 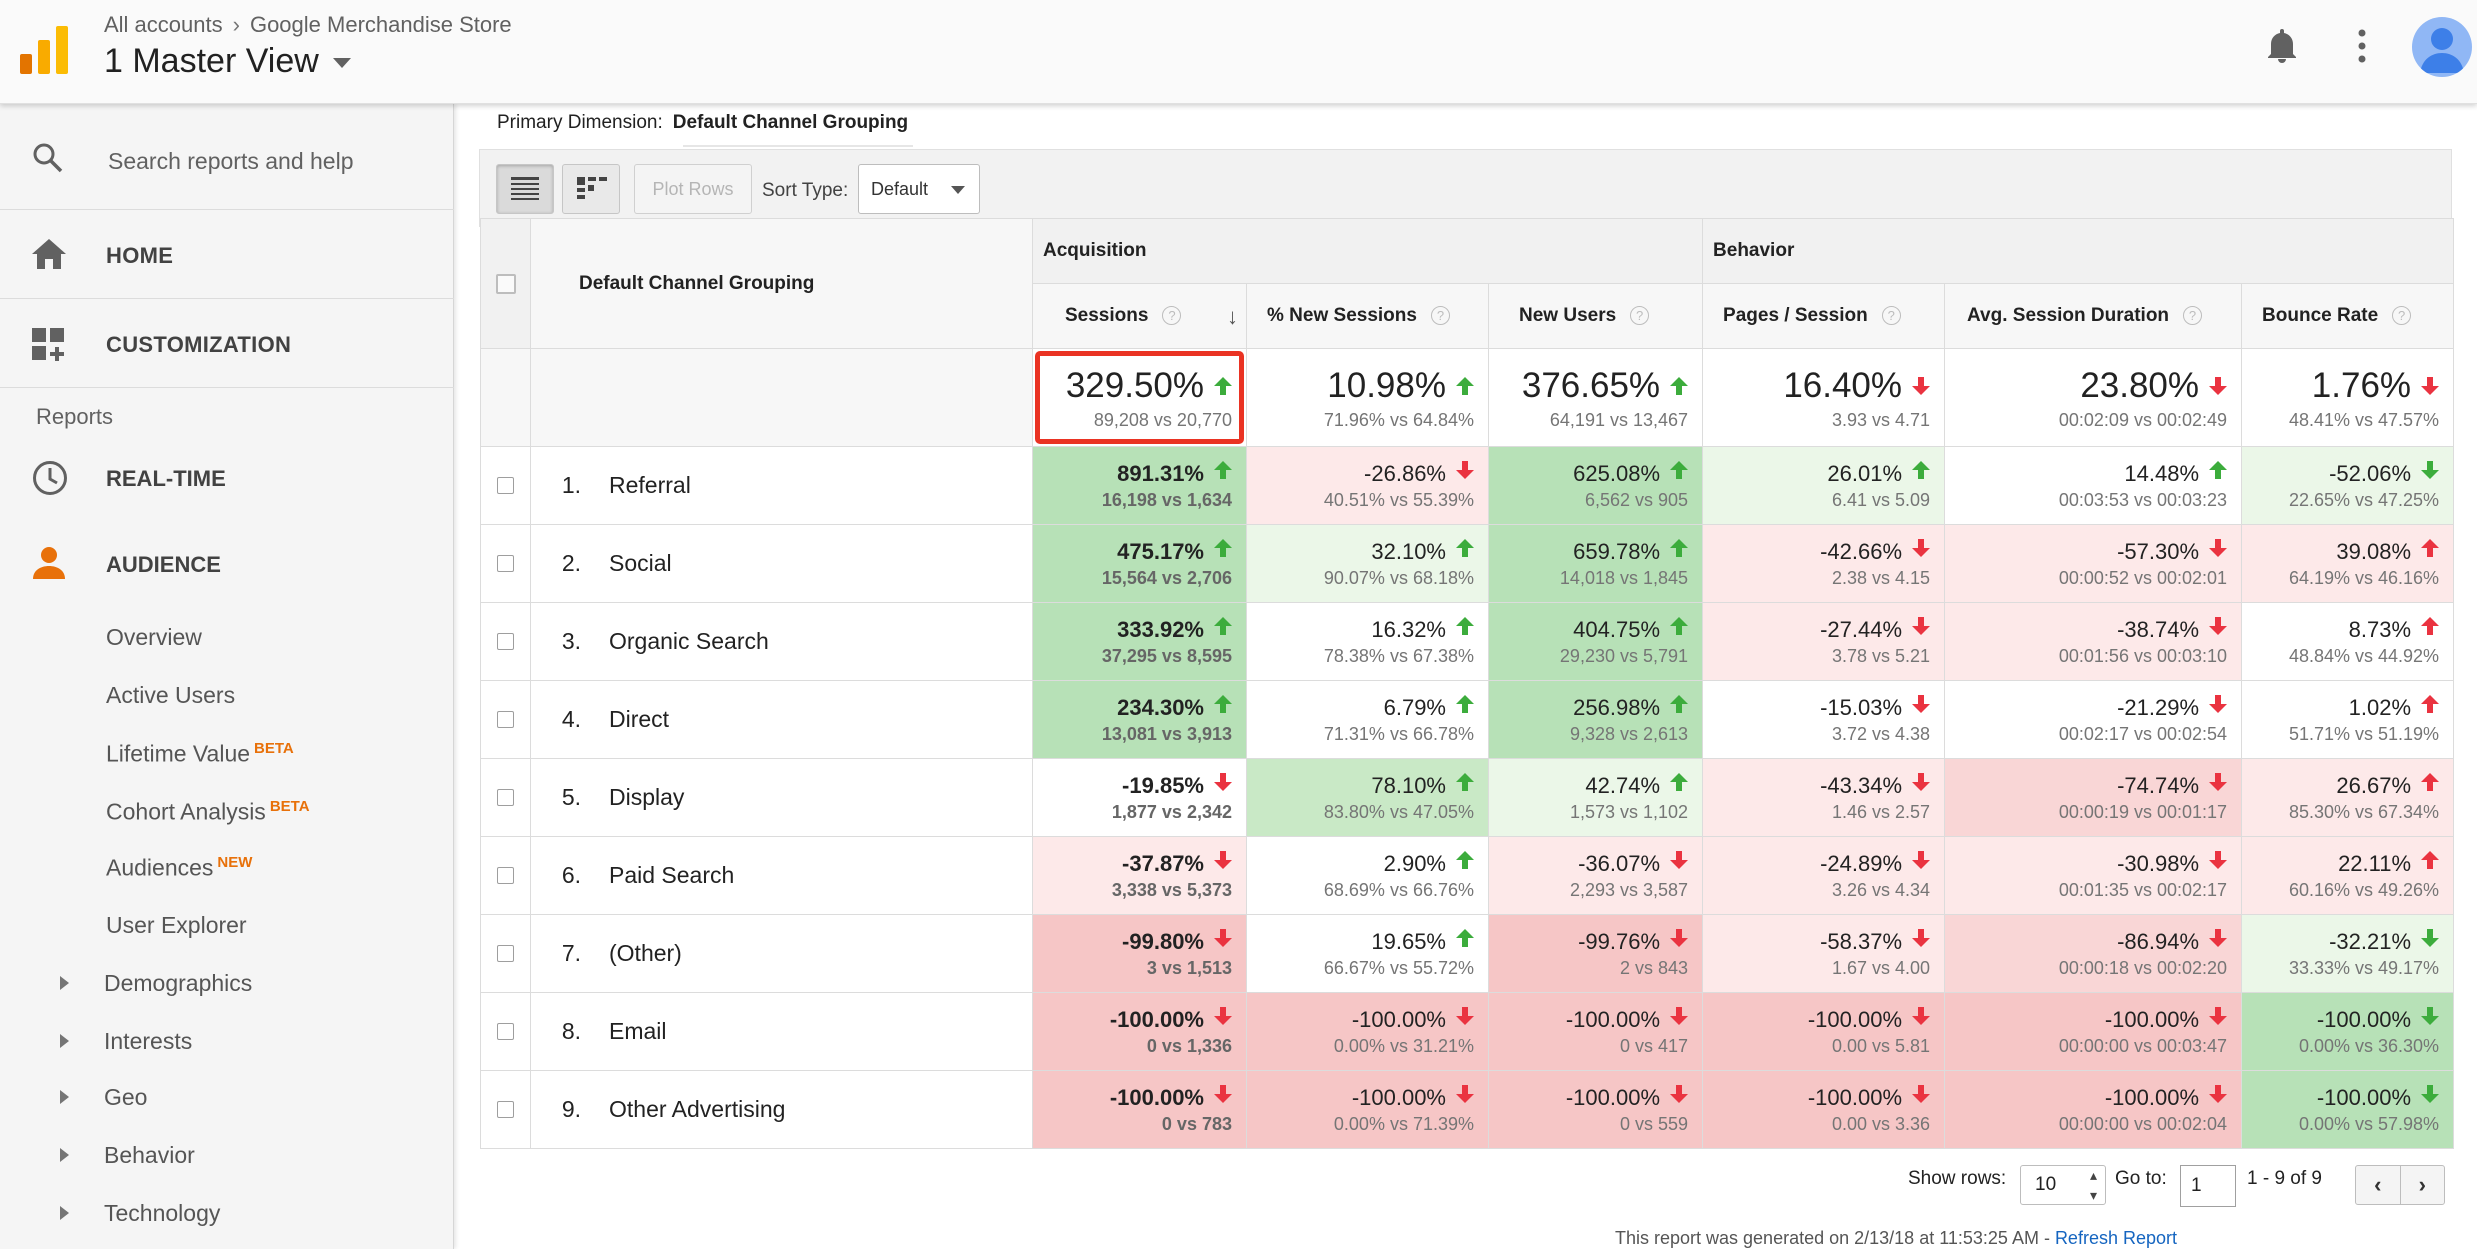 I want to click on channel-name-link: Organic Search, so click(x=689, y=641).